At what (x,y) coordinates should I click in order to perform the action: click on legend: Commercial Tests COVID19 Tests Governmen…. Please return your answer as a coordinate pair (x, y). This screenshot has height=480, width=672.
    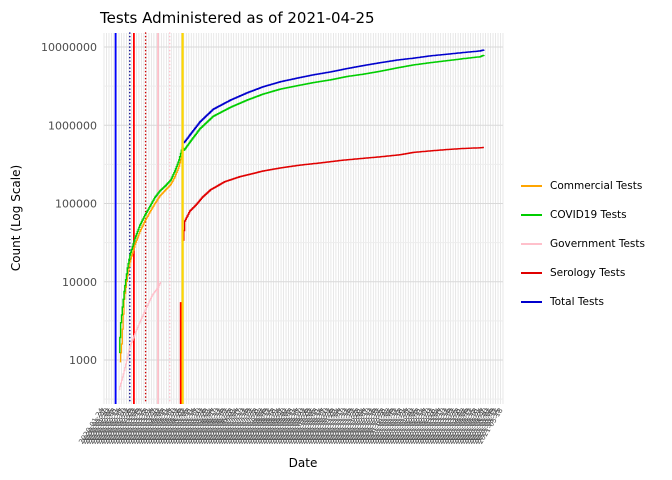
    Looking at the image, I should click on (583, 244).